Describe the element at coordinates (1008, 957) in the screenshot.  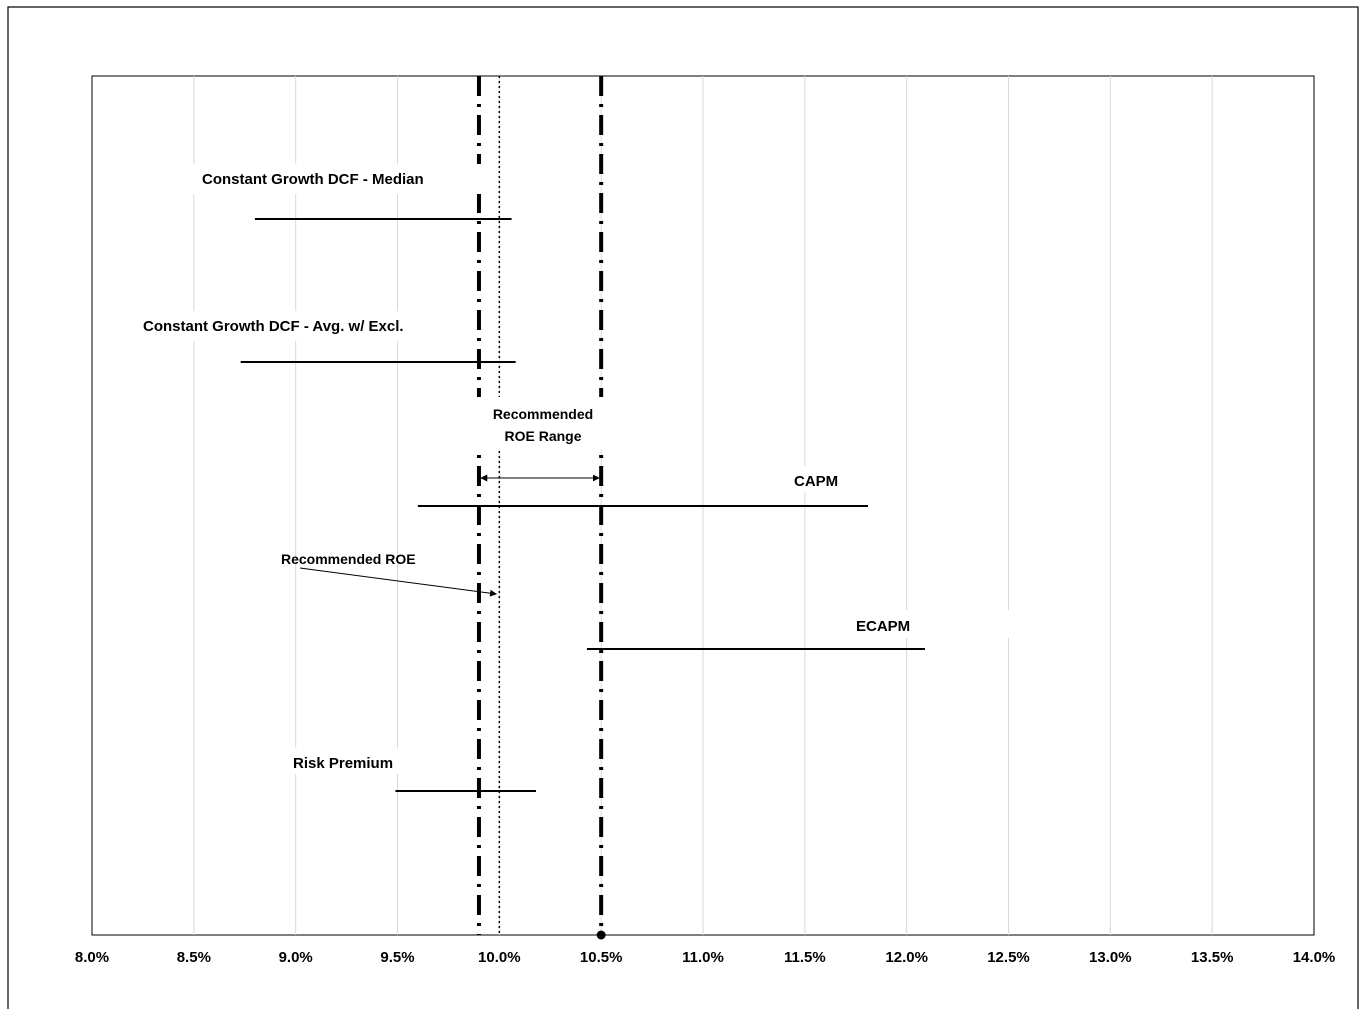
I see `x-tick-label-9: 12.5%` at that location.